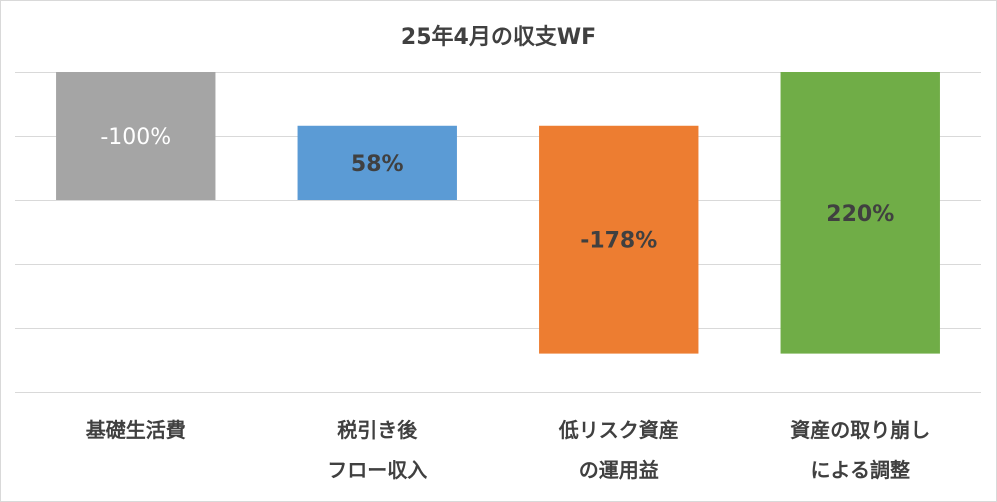  I want to click on category-label-1: 基礎生活費, so click(135, 430).